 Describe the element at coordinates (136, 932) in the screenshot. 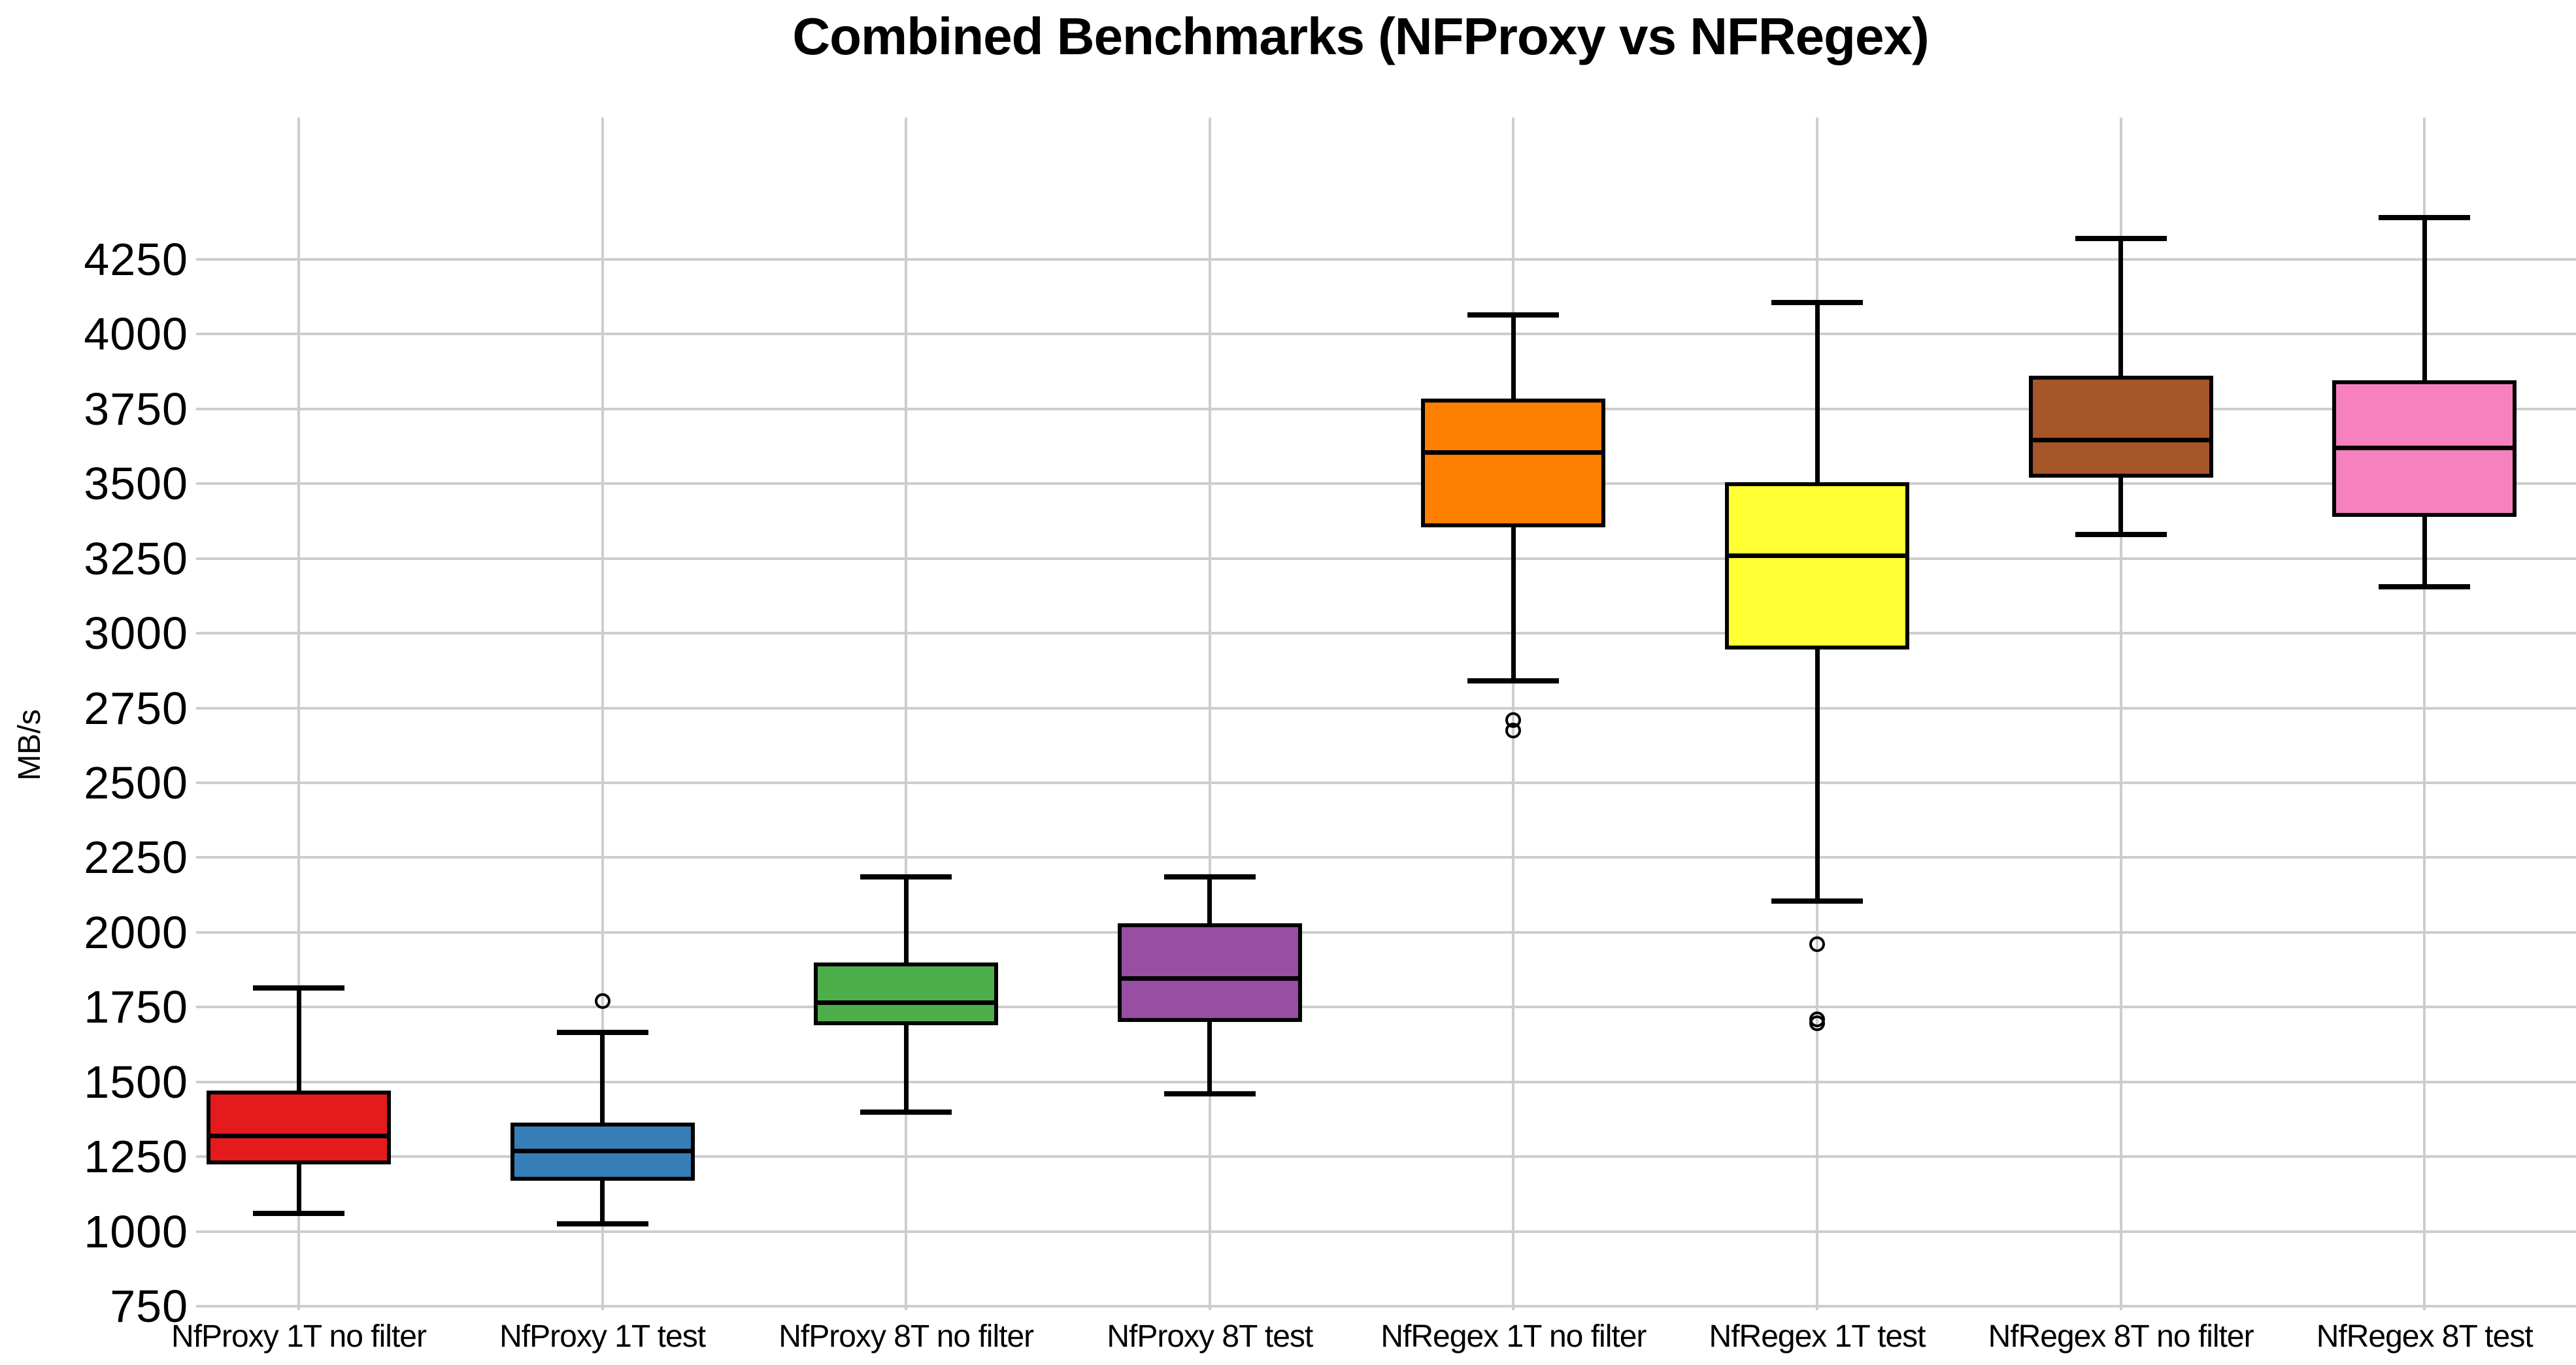

I see `y-tick-label: 2000` at that location.